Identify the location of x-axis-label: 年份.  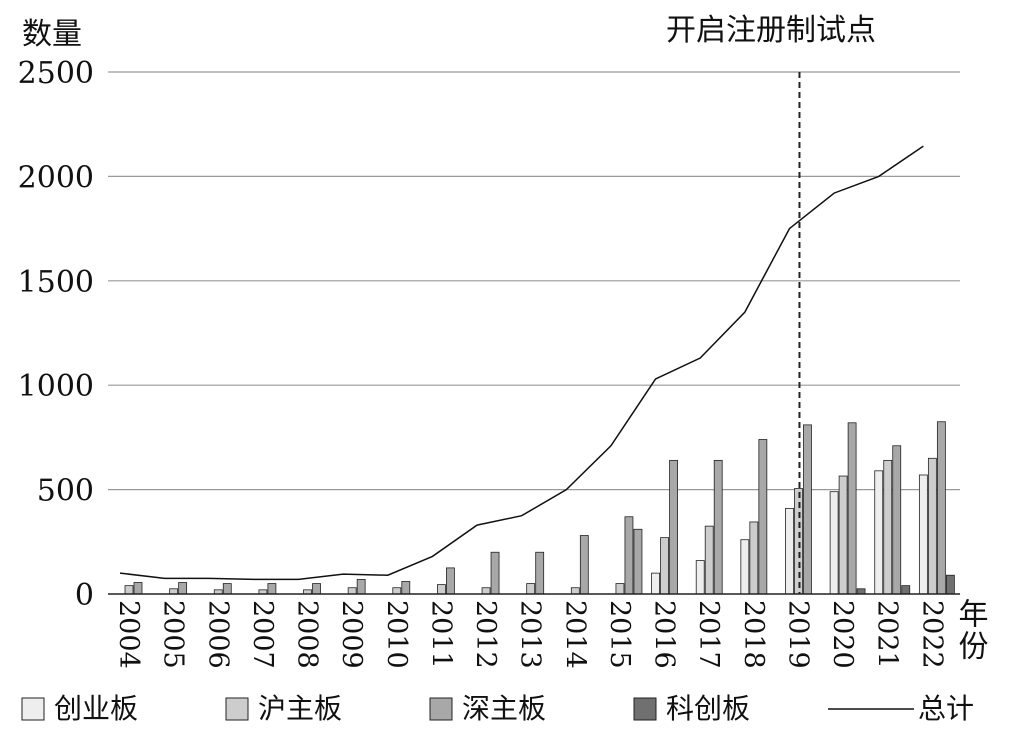
(971, 630).